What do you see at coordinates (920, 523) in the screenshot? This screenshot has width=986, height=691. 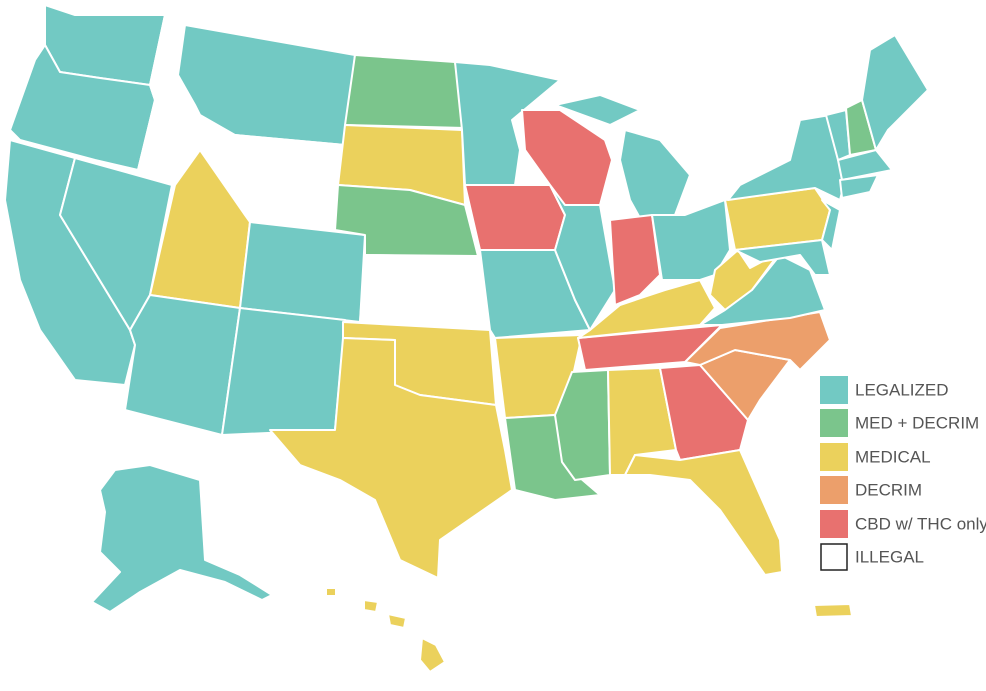 I see `legend-label: CBD w/ THC only` at bounding box center [920, 523].